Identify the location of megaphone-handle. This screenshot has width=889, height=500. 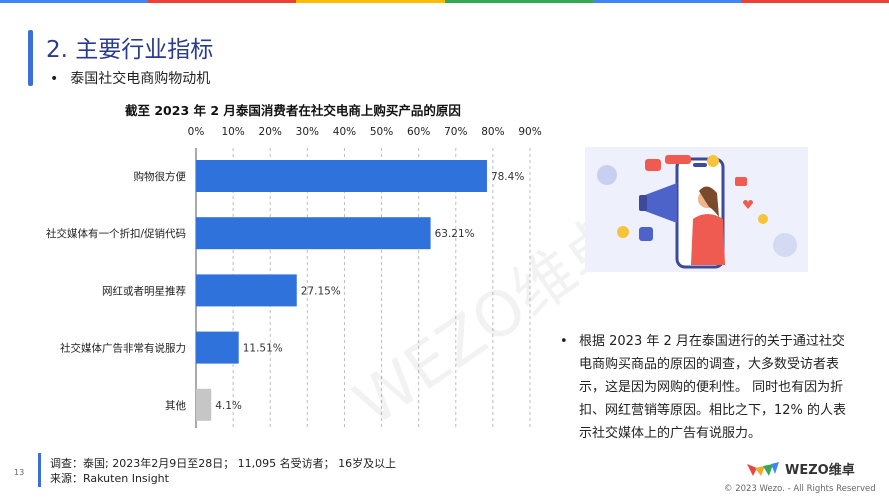
(643, 203).